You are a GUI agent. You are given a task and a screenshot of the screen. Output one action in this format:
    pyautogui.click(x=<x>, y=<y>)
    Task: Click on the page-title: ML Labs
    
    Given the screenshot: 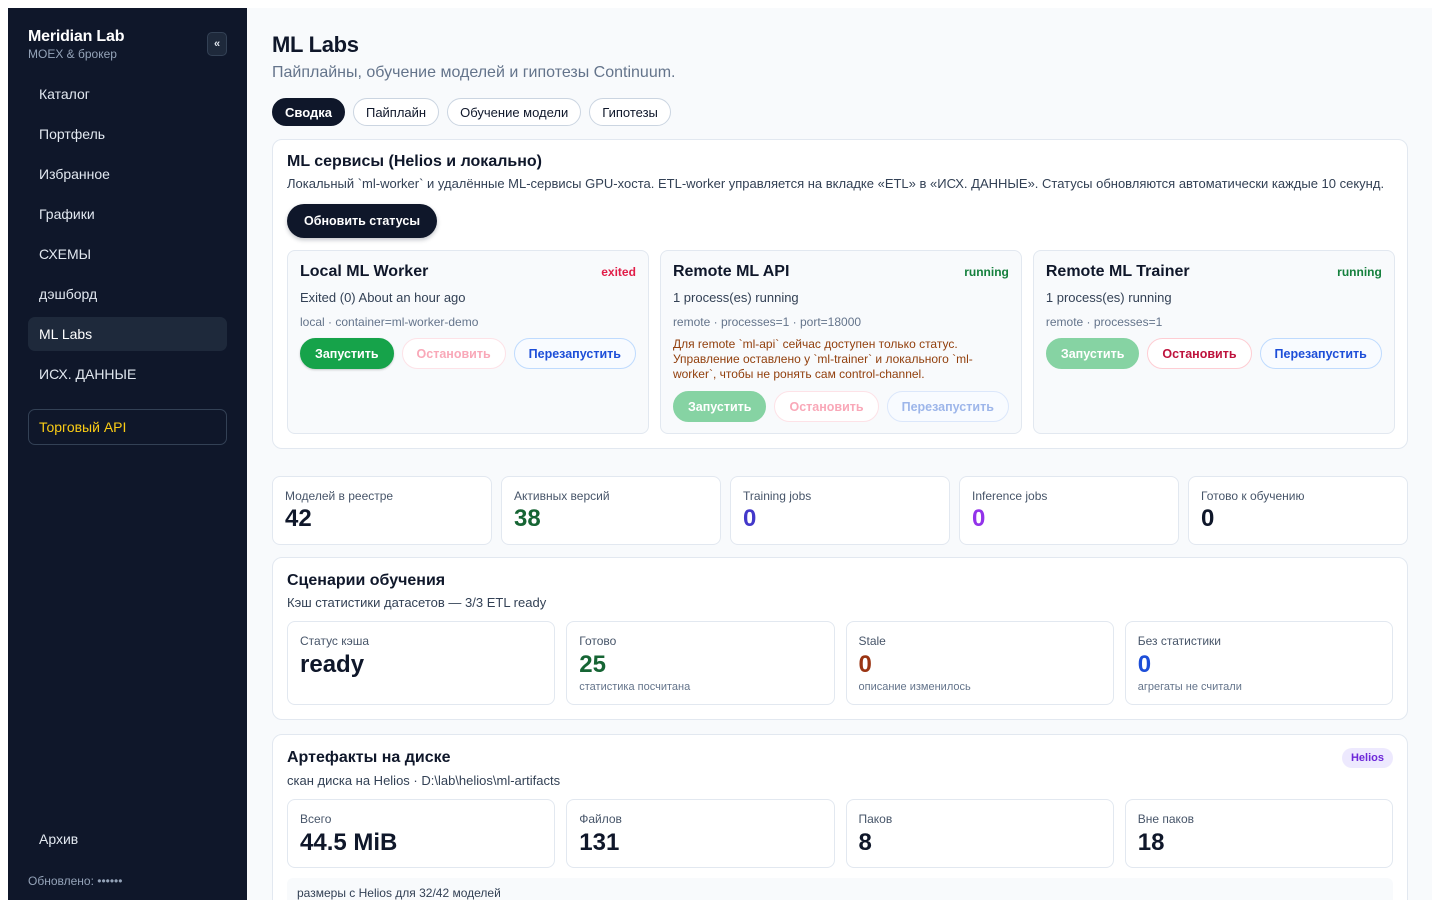 What is the action you would take?
    pyautogui.click(x=315, y=44)
    